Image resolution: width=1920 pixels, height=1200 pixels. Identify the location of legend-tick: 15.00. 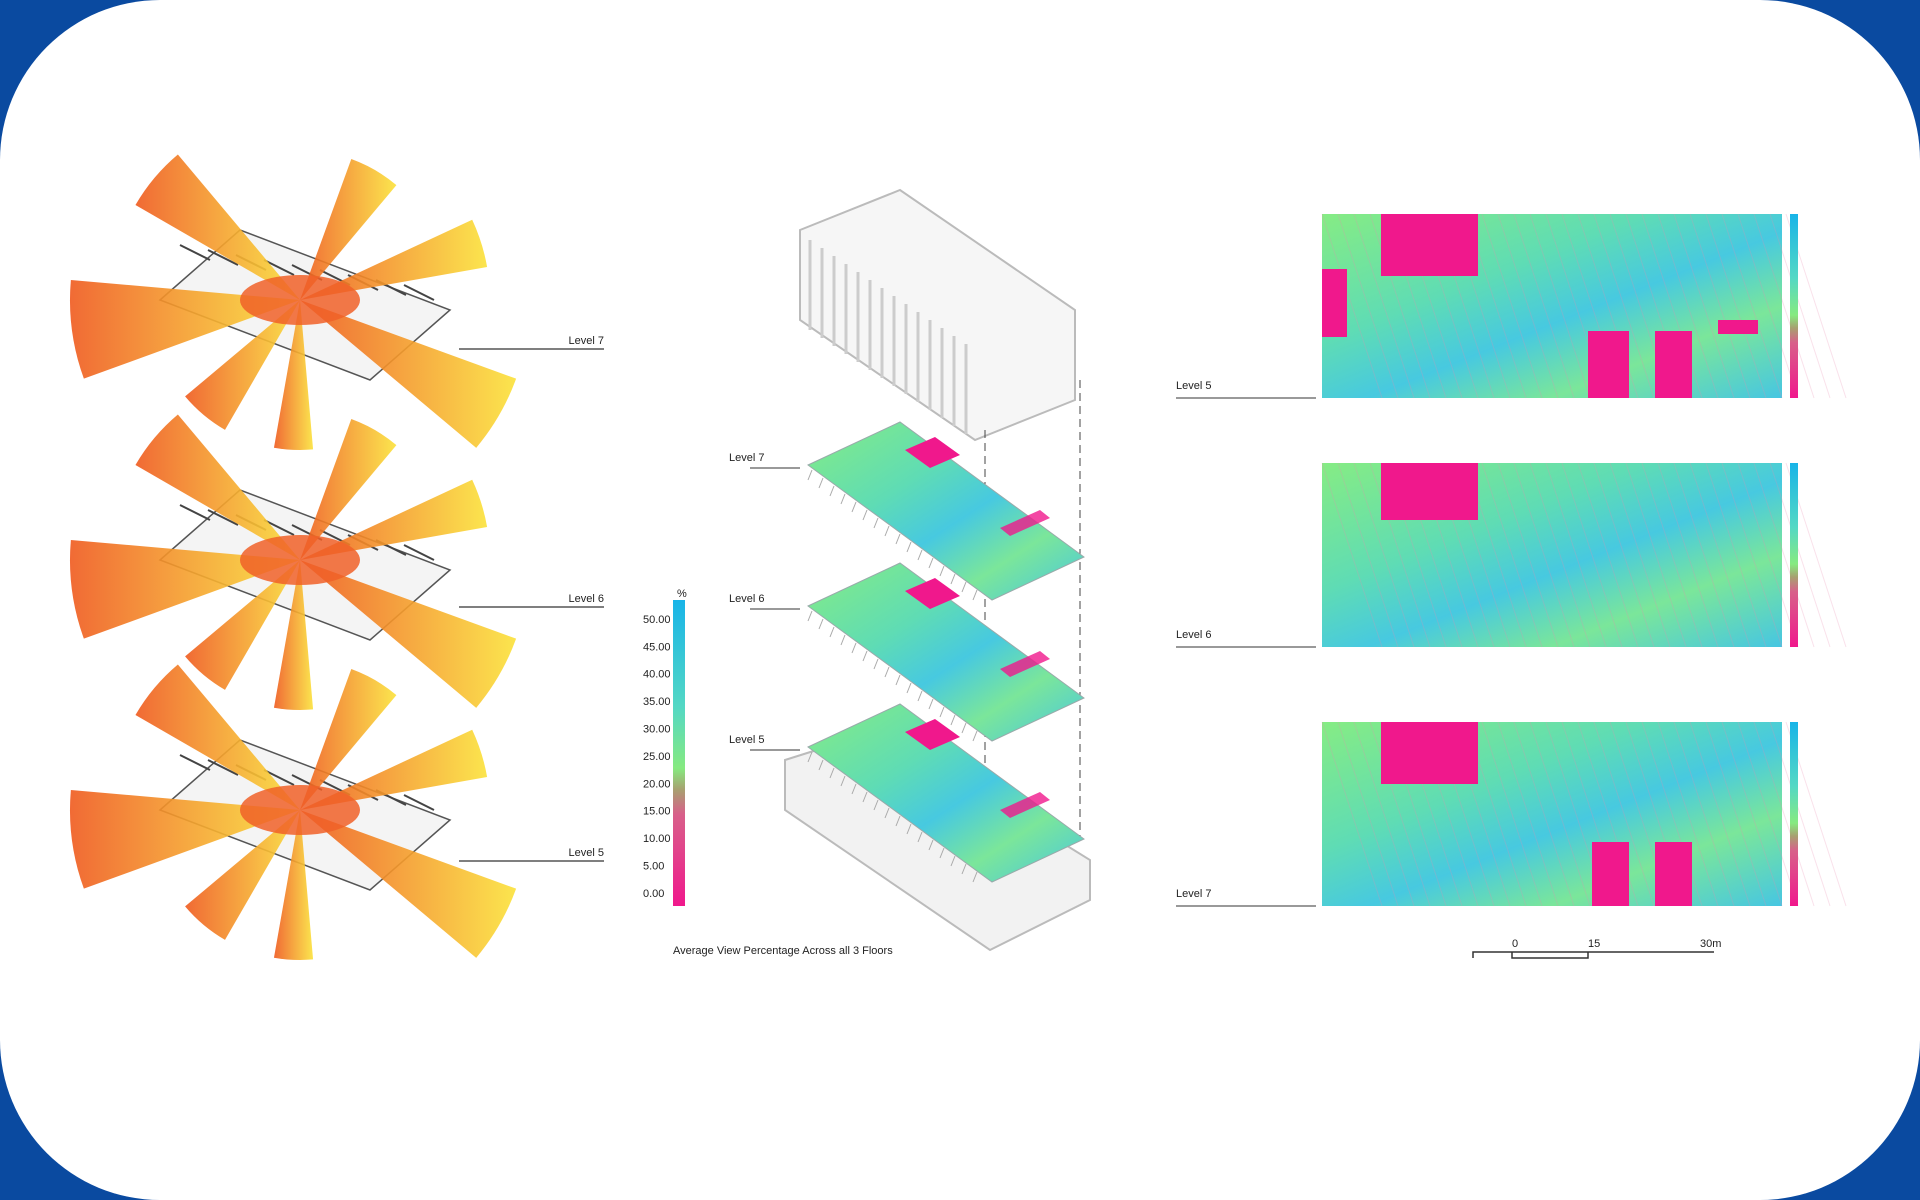
(657, 812).